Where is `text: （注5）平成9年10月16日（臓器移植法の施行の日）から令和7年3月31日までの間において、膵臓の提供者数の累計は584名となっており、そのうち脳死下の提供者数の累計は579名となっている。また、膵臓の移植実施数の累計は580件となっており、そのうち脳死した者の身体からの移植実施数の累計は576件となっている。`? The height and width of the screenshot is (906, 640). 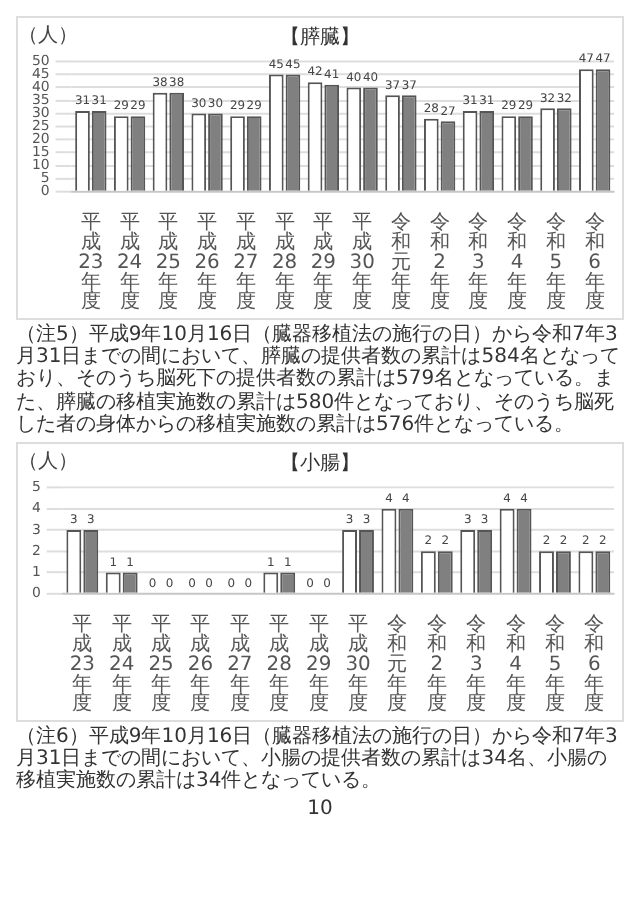 text: （注5）平成9年10月16日（臓器移植法の施行の日）から令和7年3月31日までの間において、膵臓の提供者数の累計は584名となっており、そのうち脳死下の提供者数の累計は579名となっている。また、膵臓の移植実施数の累計は580件となっており、そのうち脳死した者の身体からの移植実施数の累計は576件となっている。 is located at coordinates (319, 380).